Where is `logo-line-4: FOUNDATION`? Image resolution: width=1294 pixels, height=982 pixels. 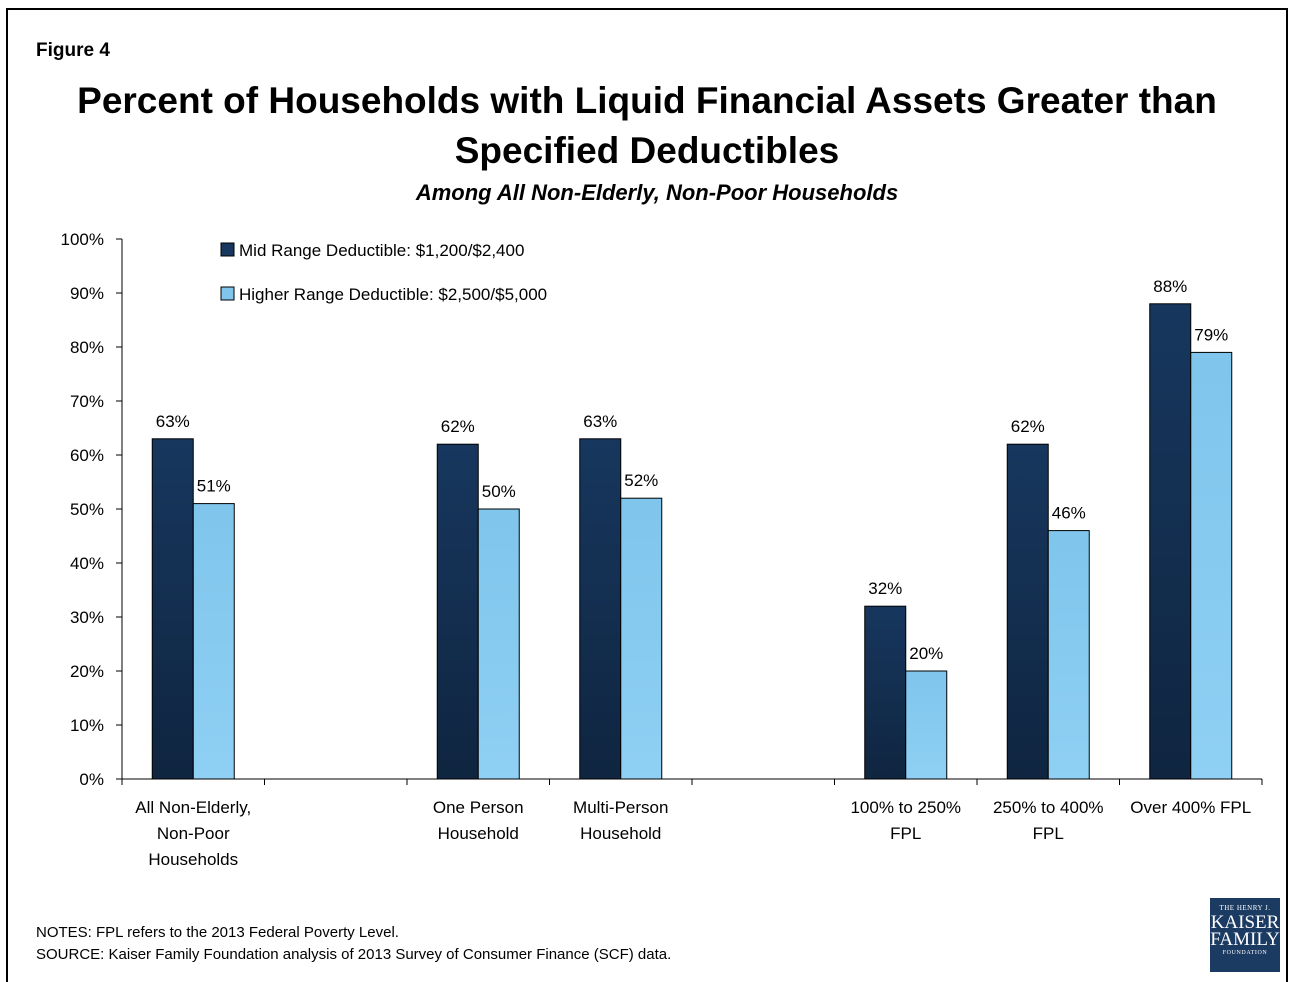 logo-line-4: FOUNDATION is located at coordinates (1245, 953).